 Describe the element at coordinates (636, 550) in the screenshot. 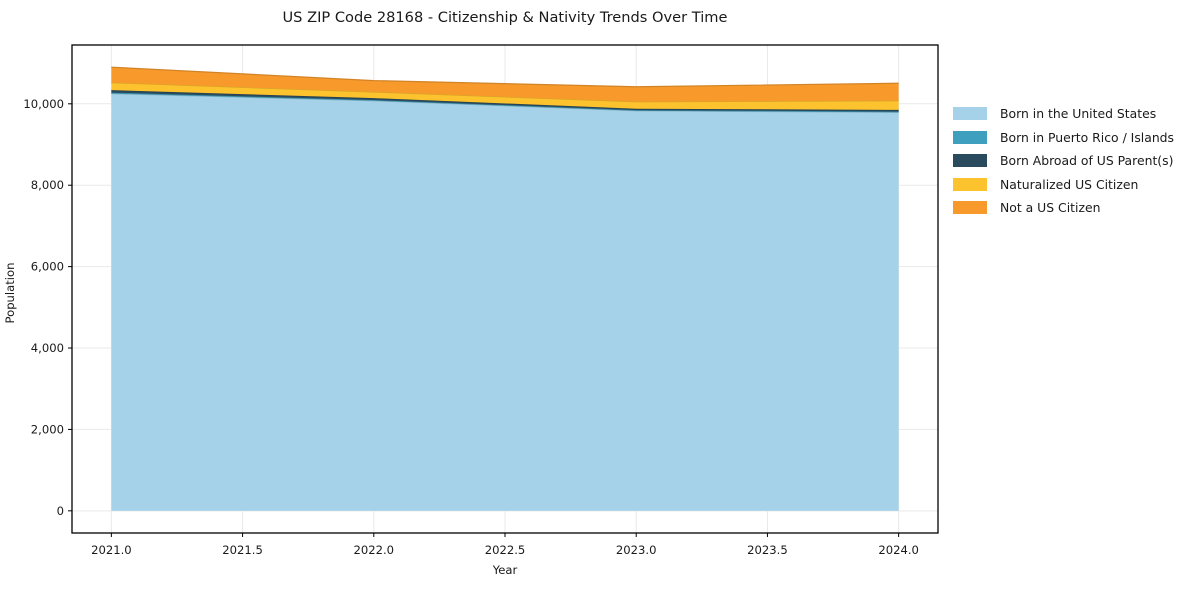

I see `x-tick-label: 2023.0` at that location.